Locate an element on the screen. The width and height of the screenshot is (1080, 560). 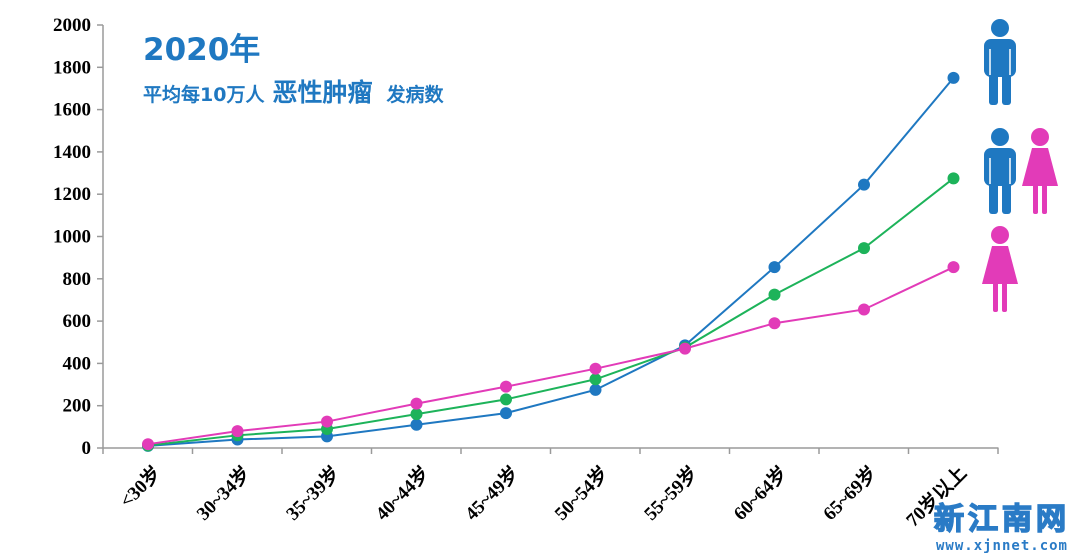
y-tick-label: 800 is located at coordinates (77, 279).